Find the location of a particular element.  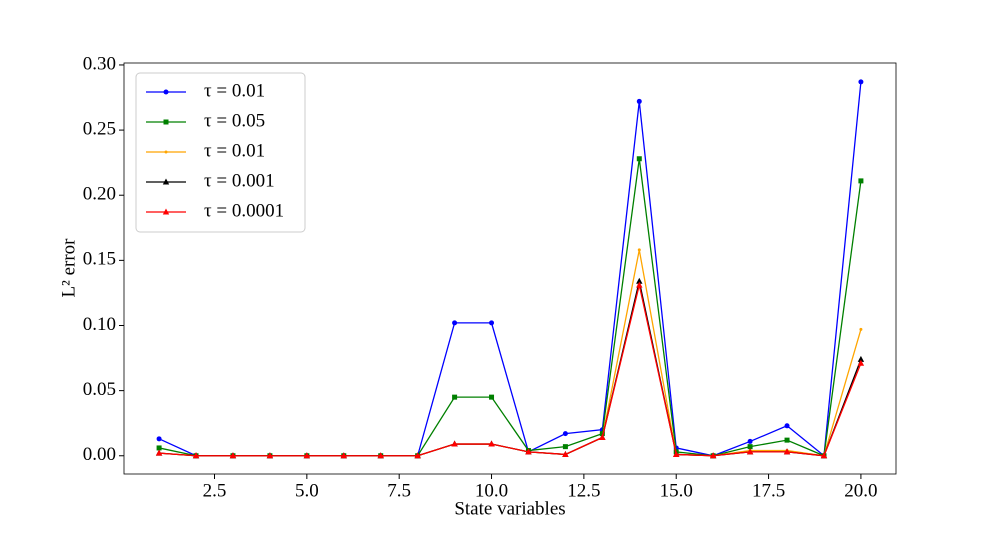

x-tick-label: 10.0 is located at coordinates (491, 490).